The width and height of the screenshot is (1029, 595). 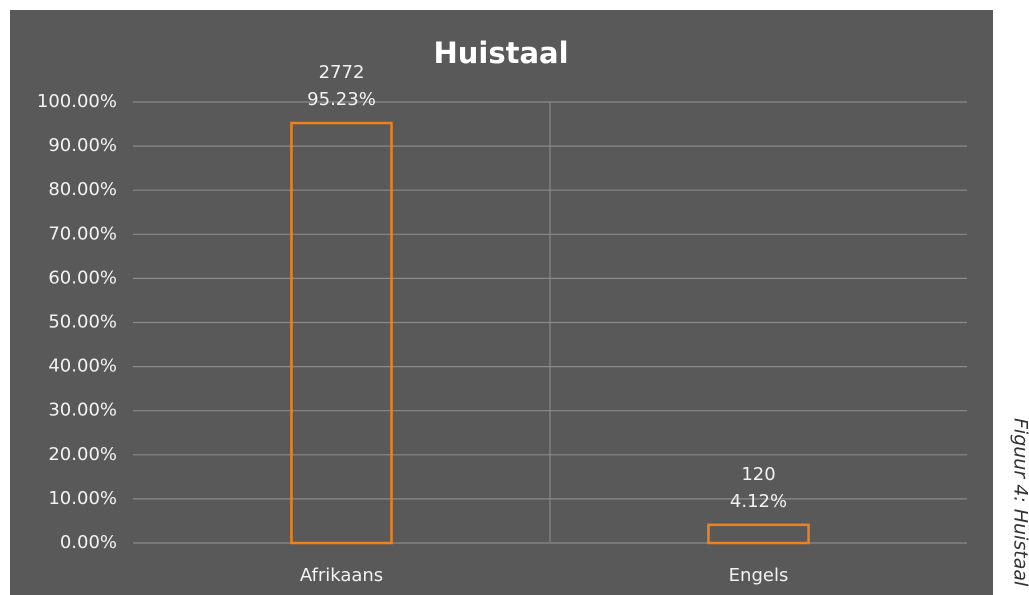 I want to click on y-tick-label: 100.00%, so click(x=77, y=101).